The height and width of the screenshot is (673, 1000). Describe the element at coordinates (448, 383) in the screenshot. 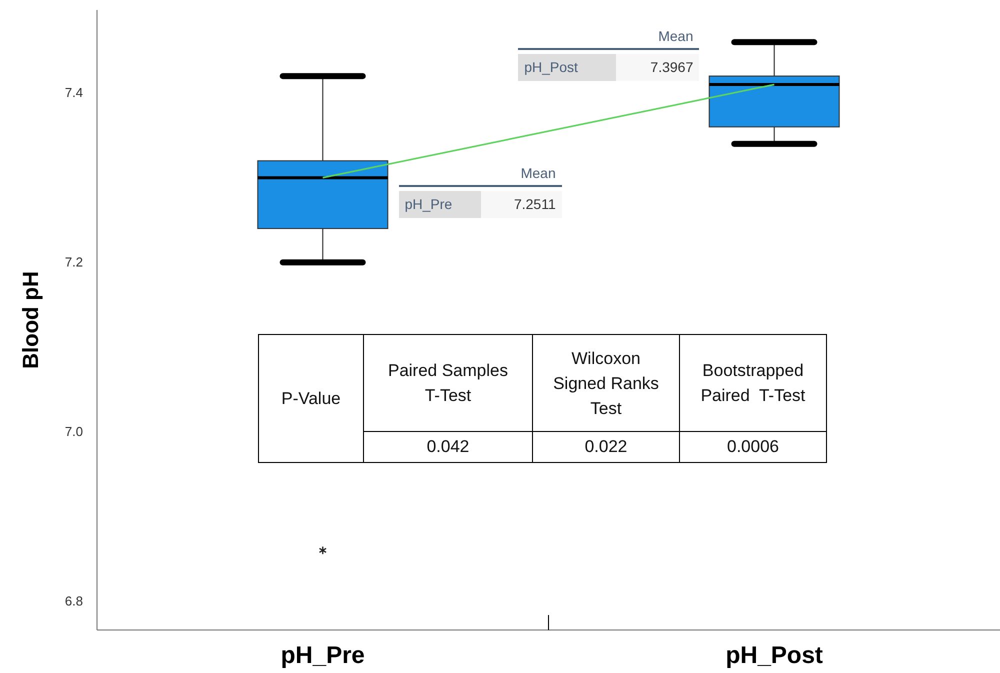

I see `annotation: Paired Samples T-Test` at that location.